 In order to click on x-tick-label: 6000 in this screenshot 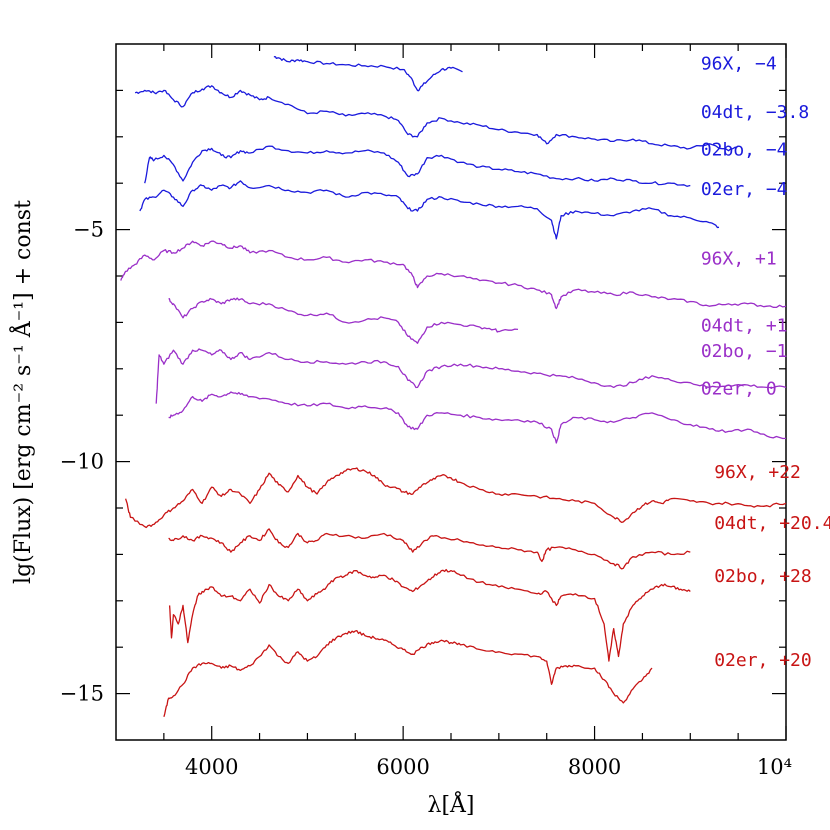, I will do `click(402, 767)`.